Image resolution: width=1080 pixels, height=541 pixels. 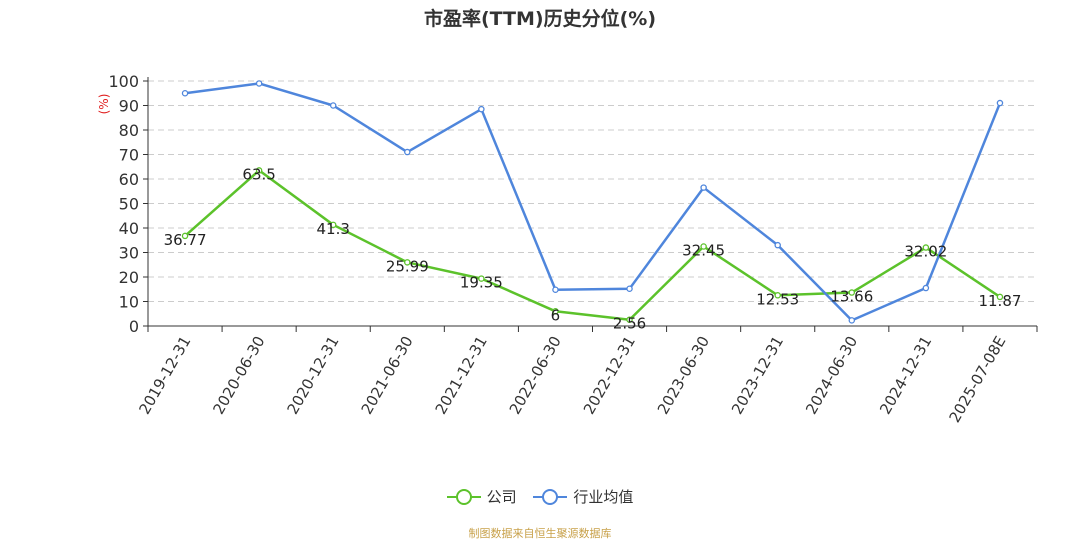 What do you see at coordinates (164, 375) in the screenshot?
I see `x-tick-label: 2019-12-31` at bounding box center [164, 375].